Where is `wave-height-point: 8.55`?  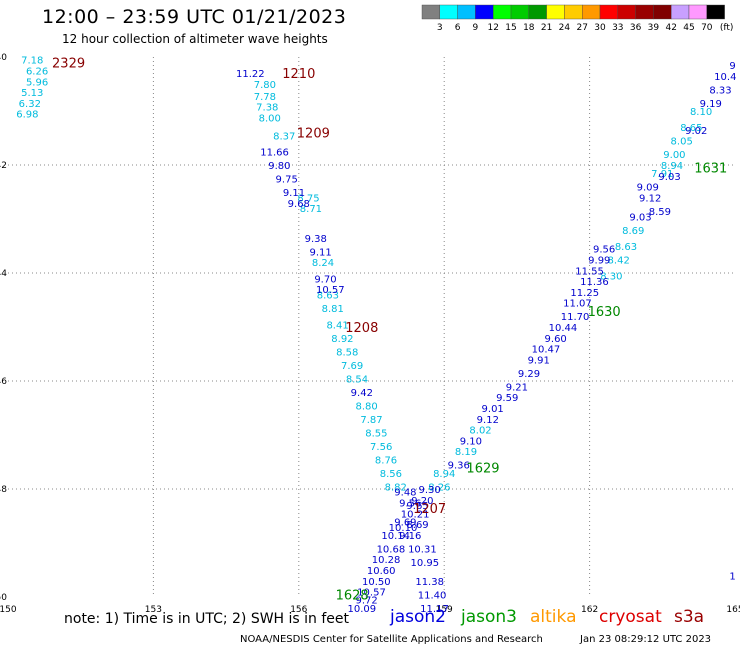 wave-height-point: 8.55 is located at coordinates (376, 433).